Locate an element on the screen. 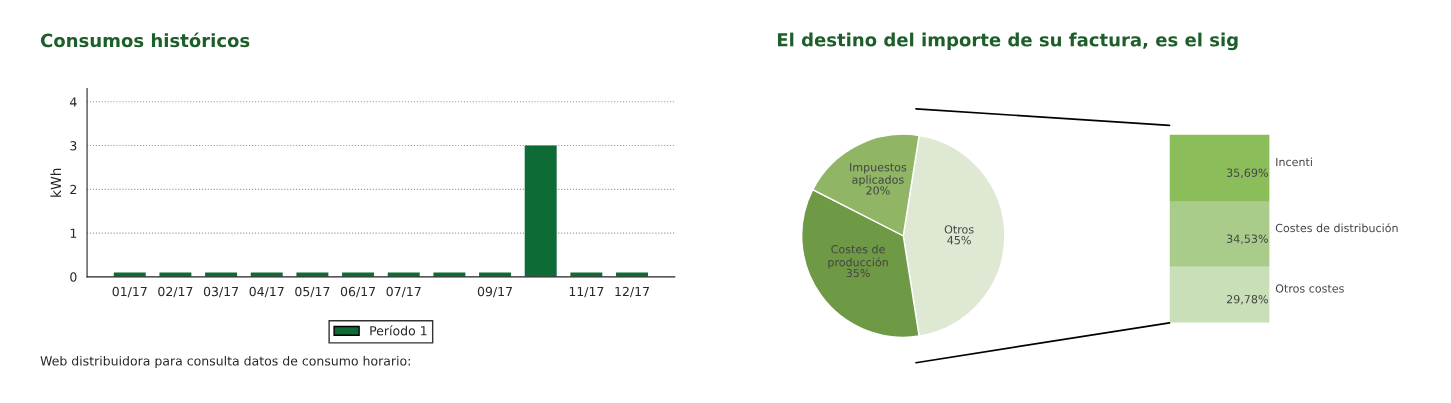 This screenshot has height=403, width=1451. y-tick-label: 0 is located at coordinates (73, 277).